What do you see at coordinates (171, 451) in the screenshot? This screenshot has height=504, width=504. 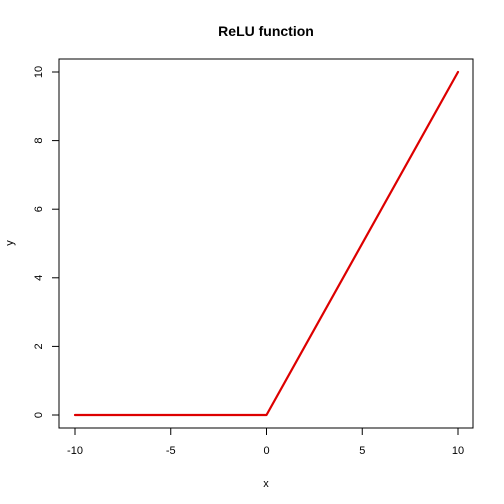 I see `x-tick-label: -5` at bounding box center [171, 451].